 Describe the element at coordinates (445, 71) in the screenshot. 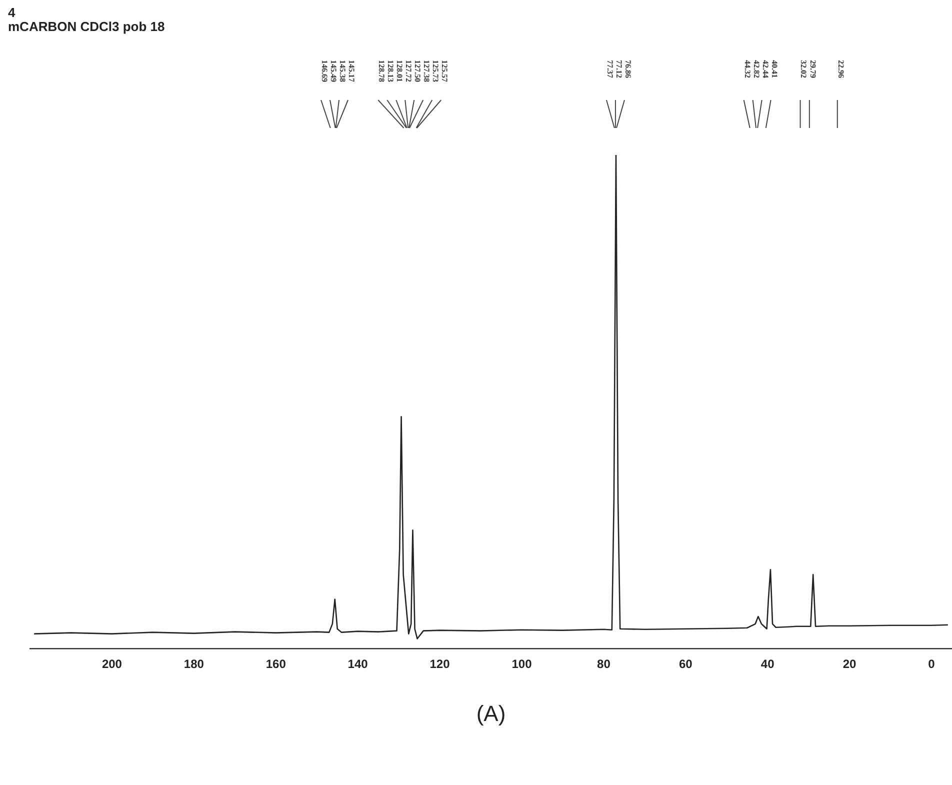

I see `text: 125.57` at that location.